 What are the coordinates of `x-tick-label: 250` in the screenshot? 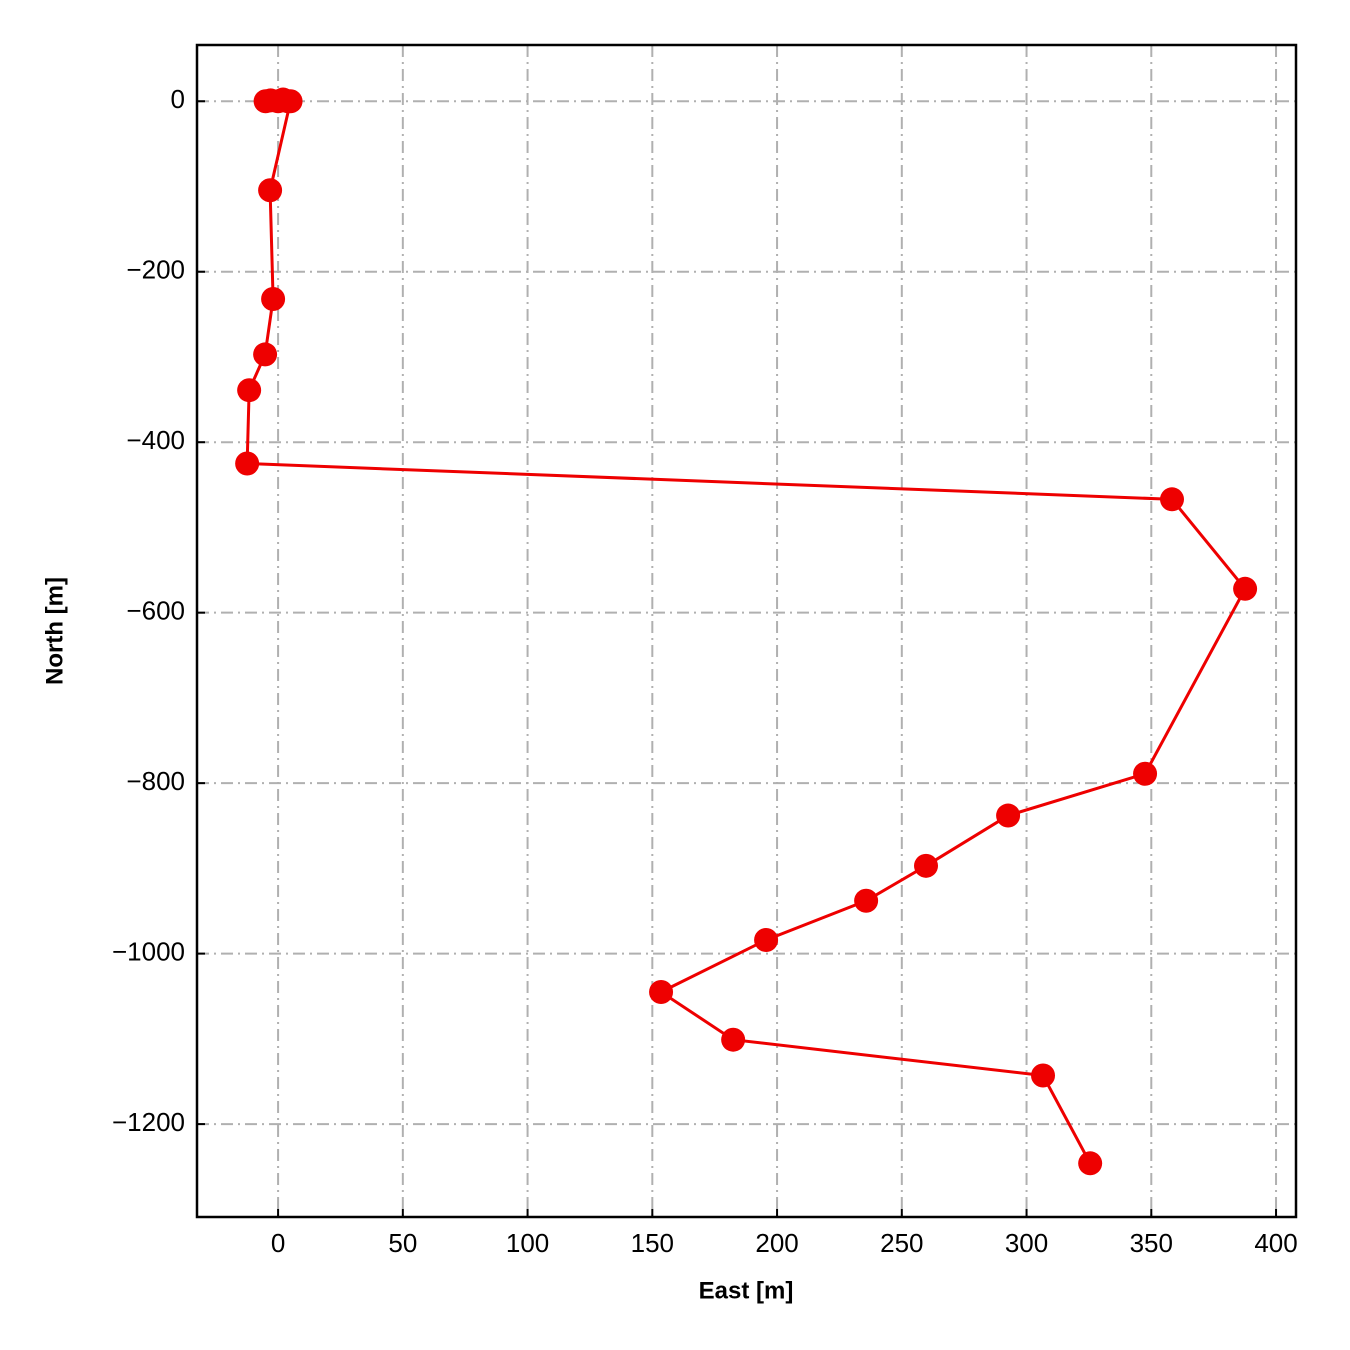 It's located at (901, 1243).